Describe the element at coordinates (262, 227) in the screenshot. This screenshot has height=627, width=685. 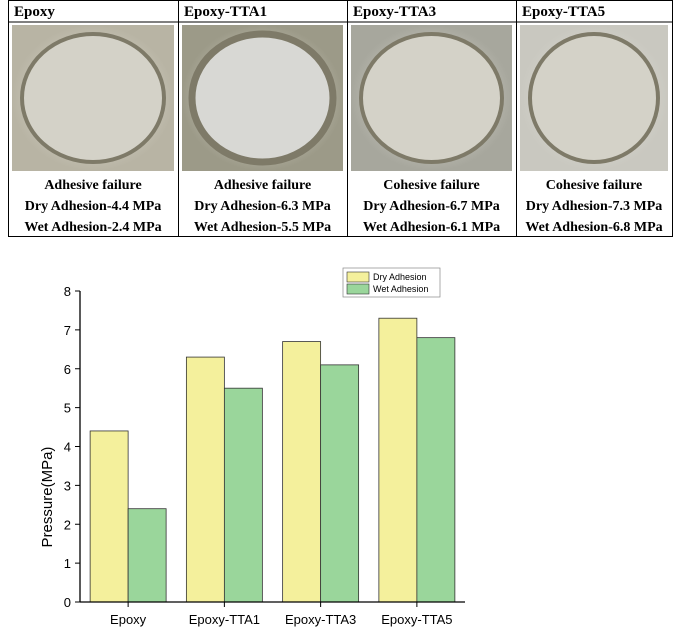
I see `panel-text: Wet Adhesion-5.5 MPa` at that location.